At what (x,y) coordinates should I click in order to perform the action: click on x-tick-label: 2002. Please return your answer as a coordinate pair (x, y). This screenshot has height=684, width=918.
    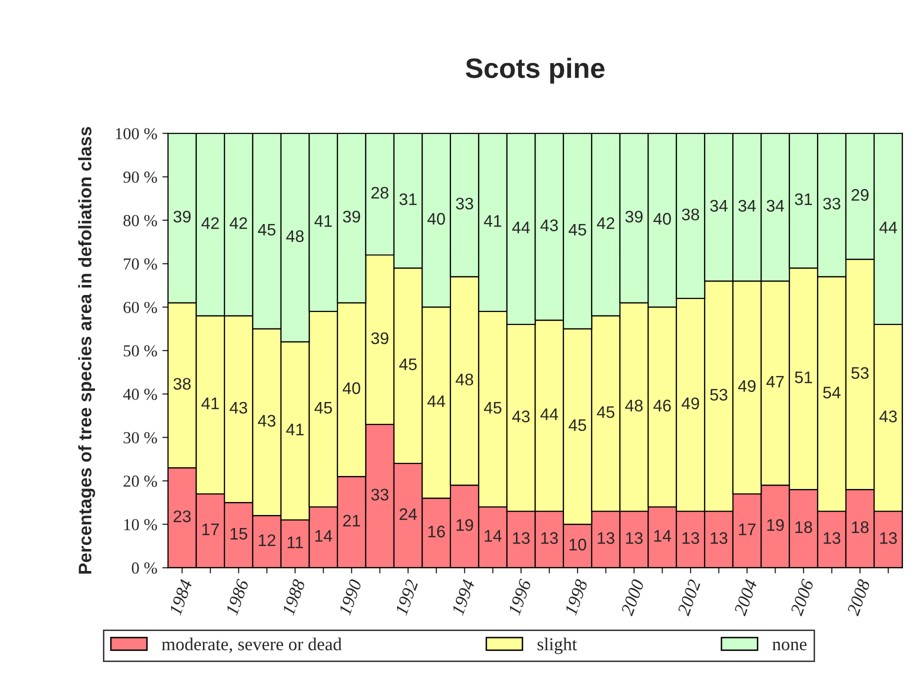
    Looking at the image, I should click on (689, 597).